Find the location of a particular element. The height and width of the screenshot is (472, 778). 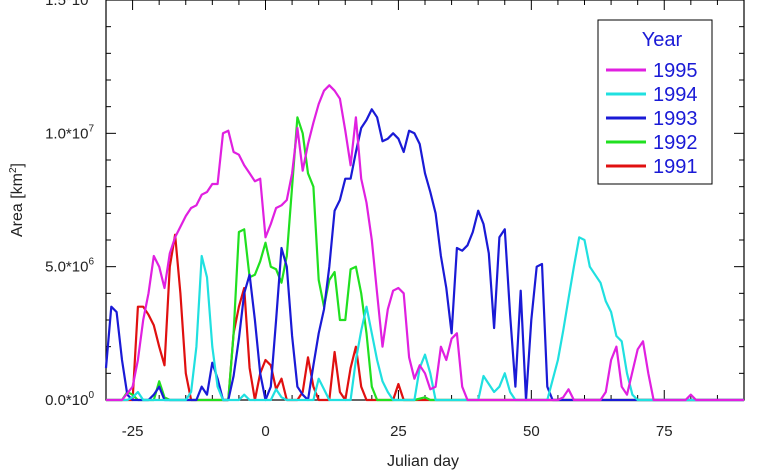

y-axis-label-close: ] is located at coordinates (17, 165).